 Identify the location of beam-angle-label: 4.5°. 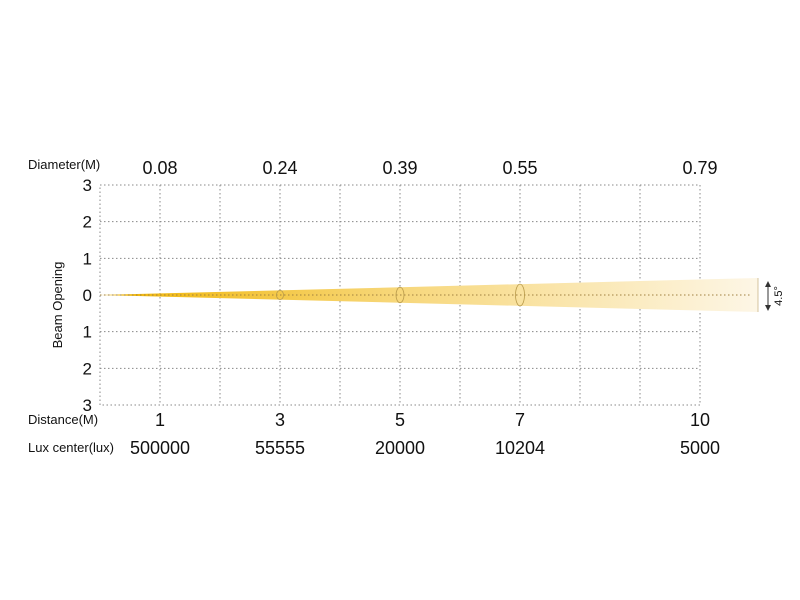
(779, 296).